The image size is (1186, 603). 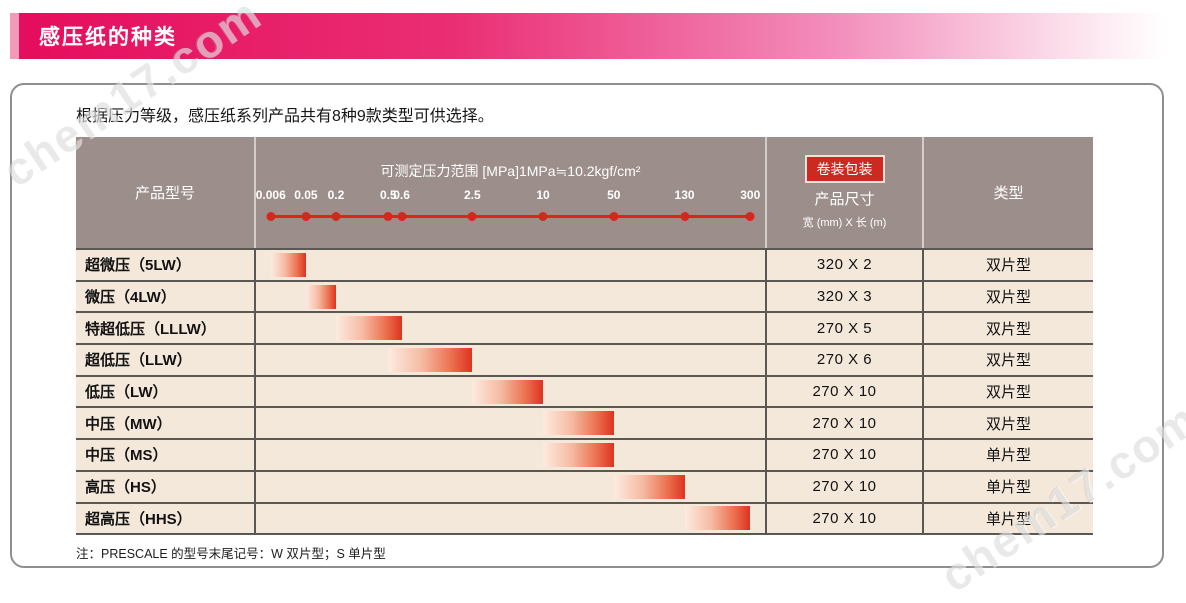 I want to click on page-title: 感压纸的种类, so click(x=108, y=37).